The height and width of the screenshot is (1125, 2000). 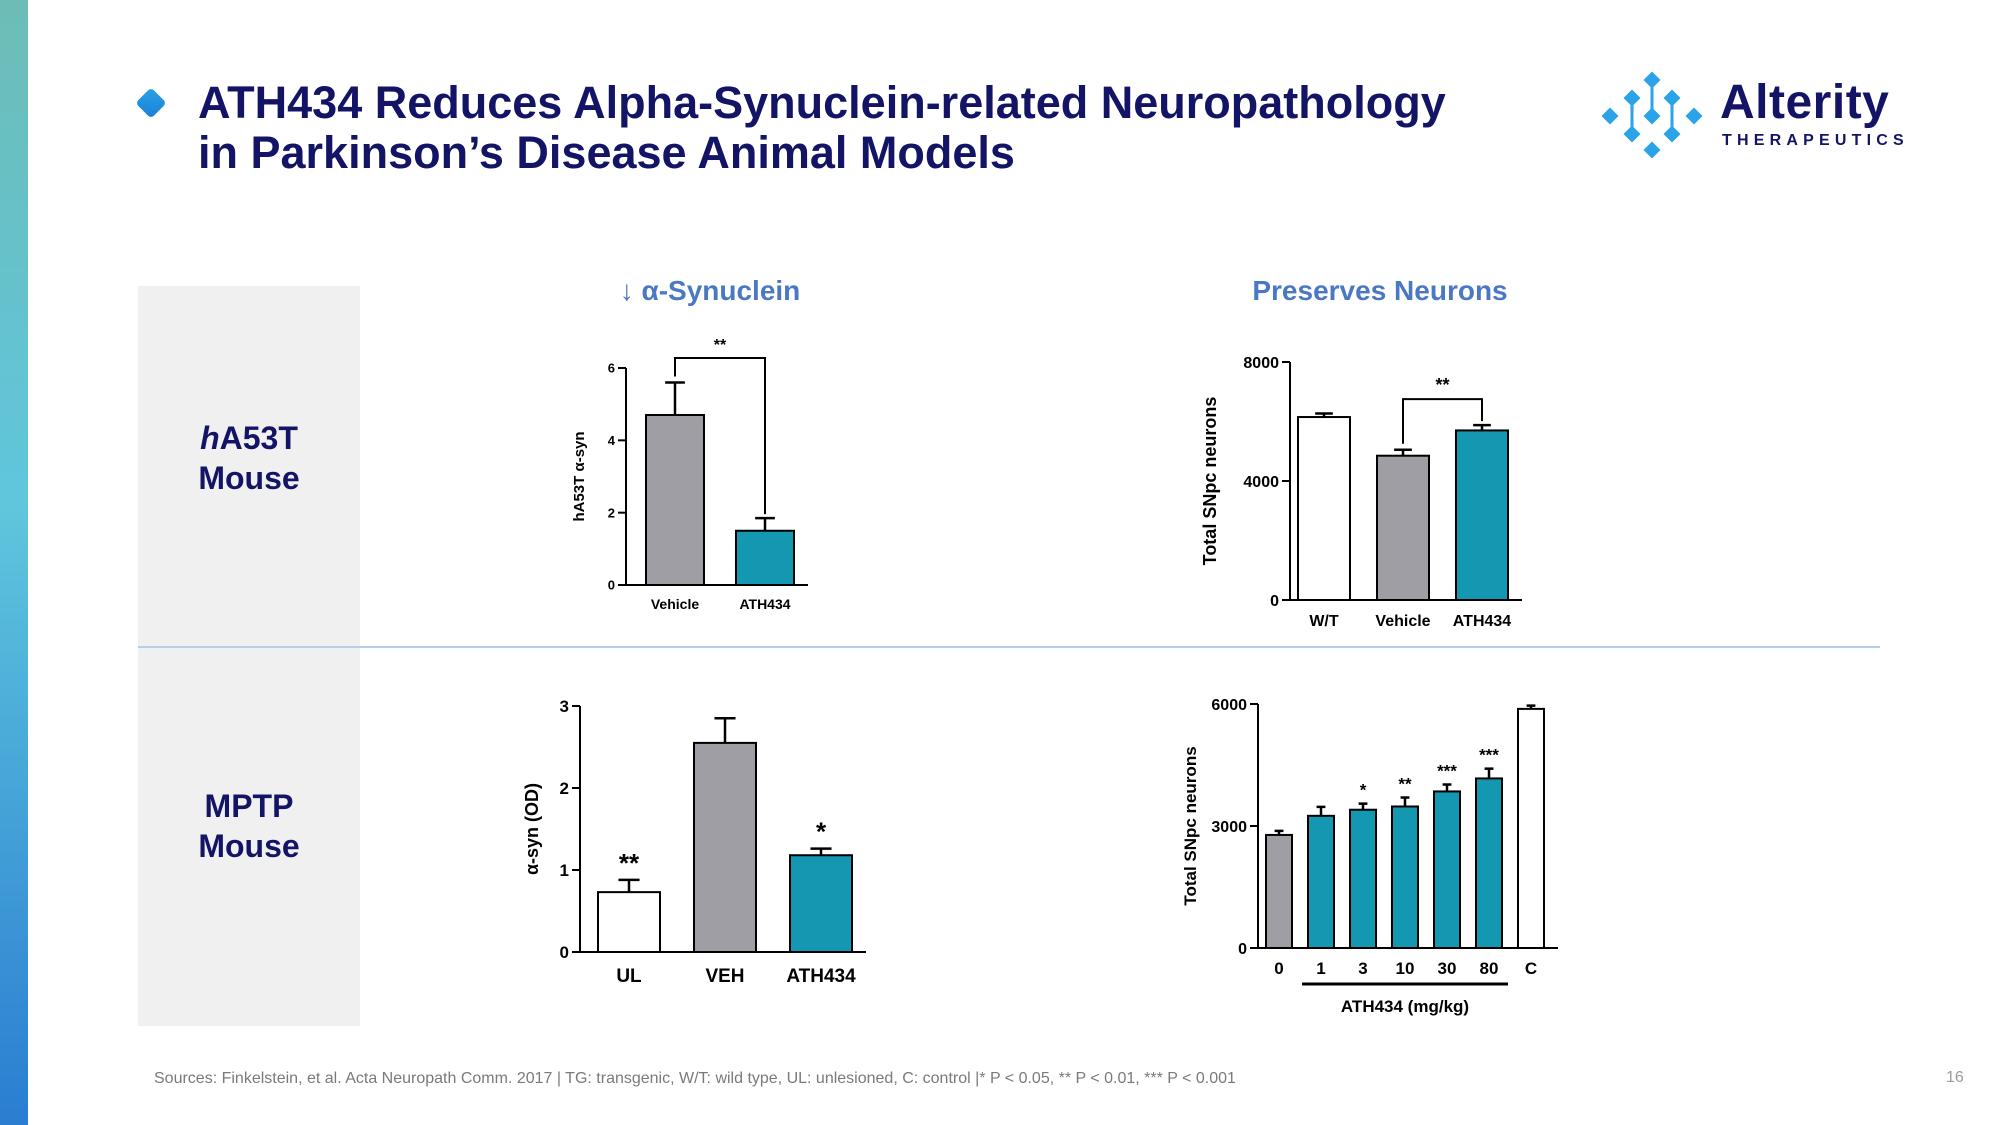 I want to click on x-tick-label: C, so click(x=1531, y=968).